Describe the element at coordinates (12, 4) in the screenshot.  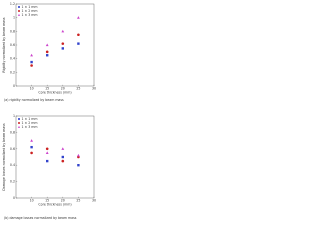
I see `y-tick-label: 1.2` at that location.